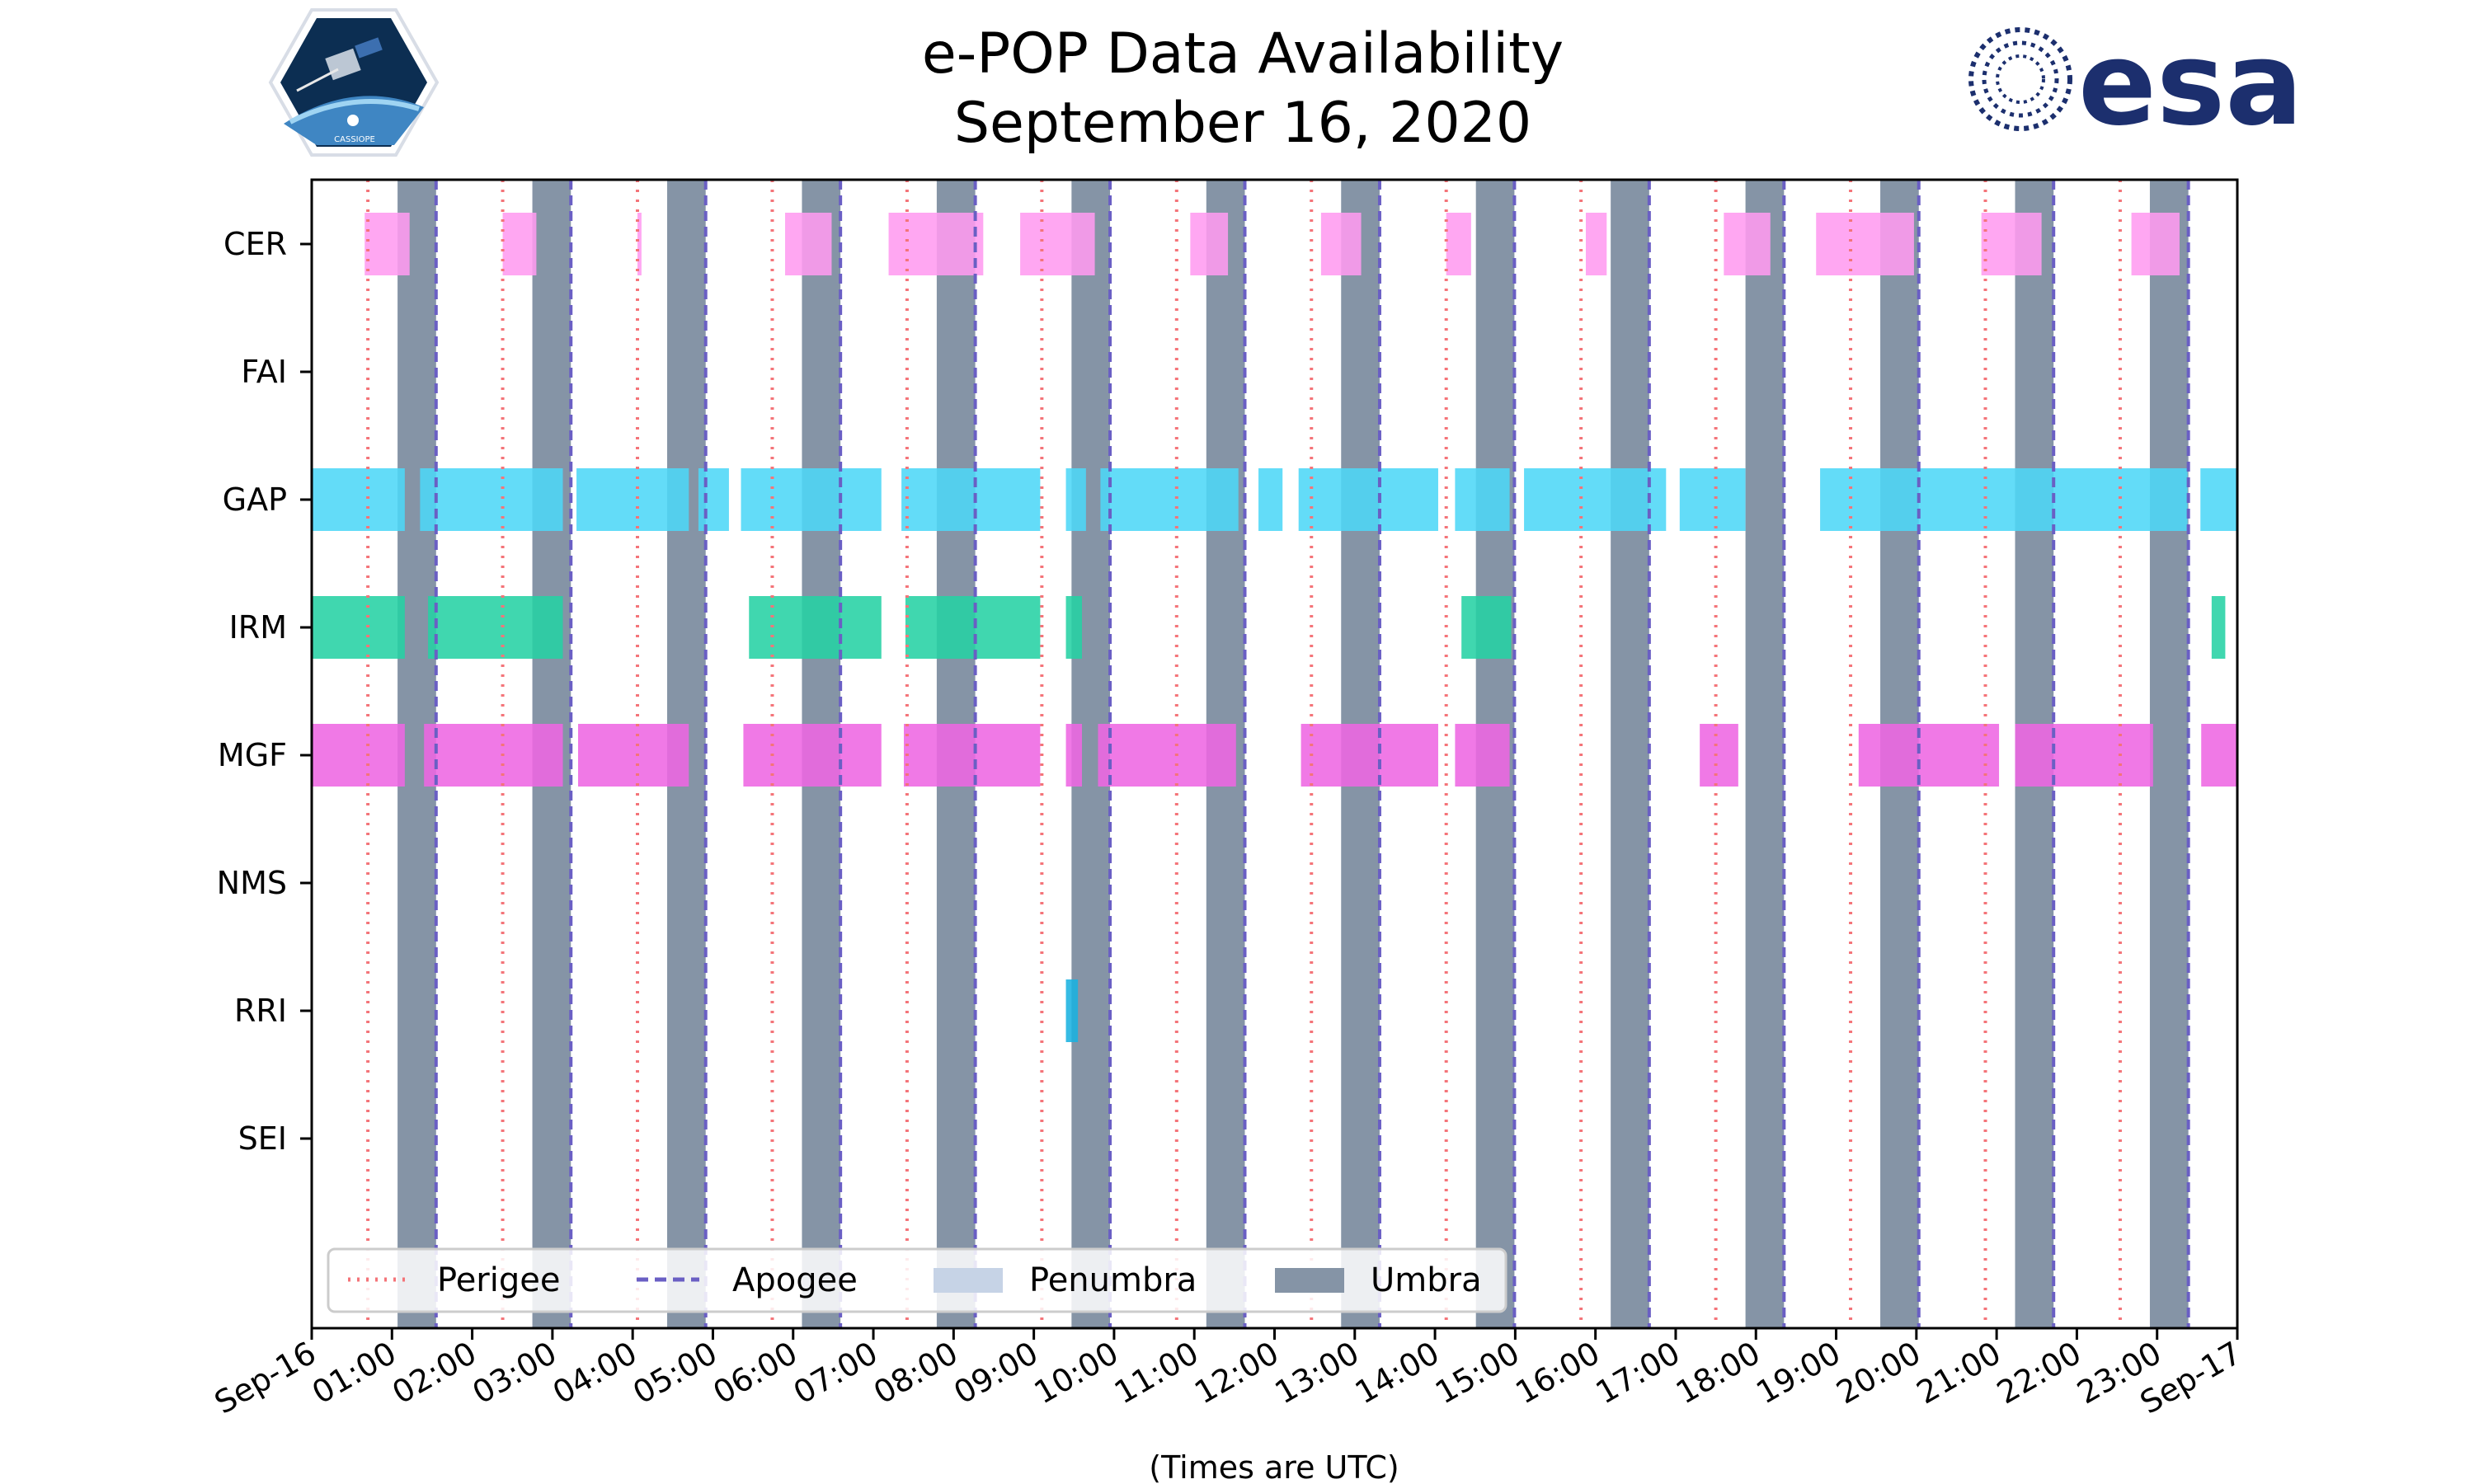 This screenshot has width=2474, height=1484. Describe the element at coordinates (916, 1373) in the screenshot. I see `x-tick-label: 08:00` at that location.